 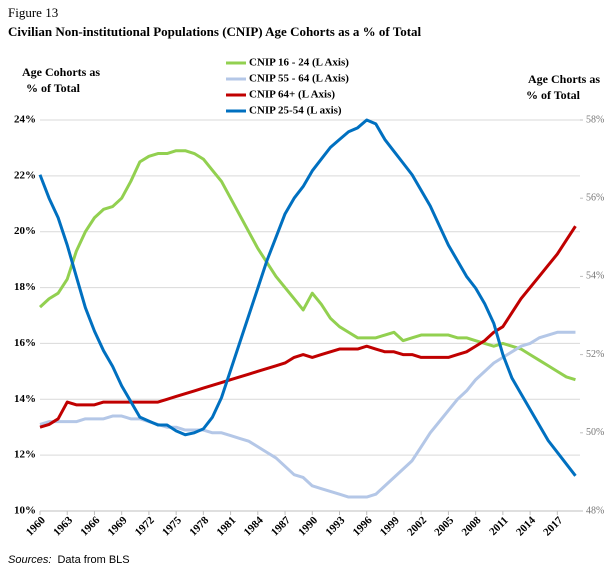 What do you see at coordinates (25, 343) in the screenshot?
I see `y-tick-label: 16%` at bounding box center [25, 343].